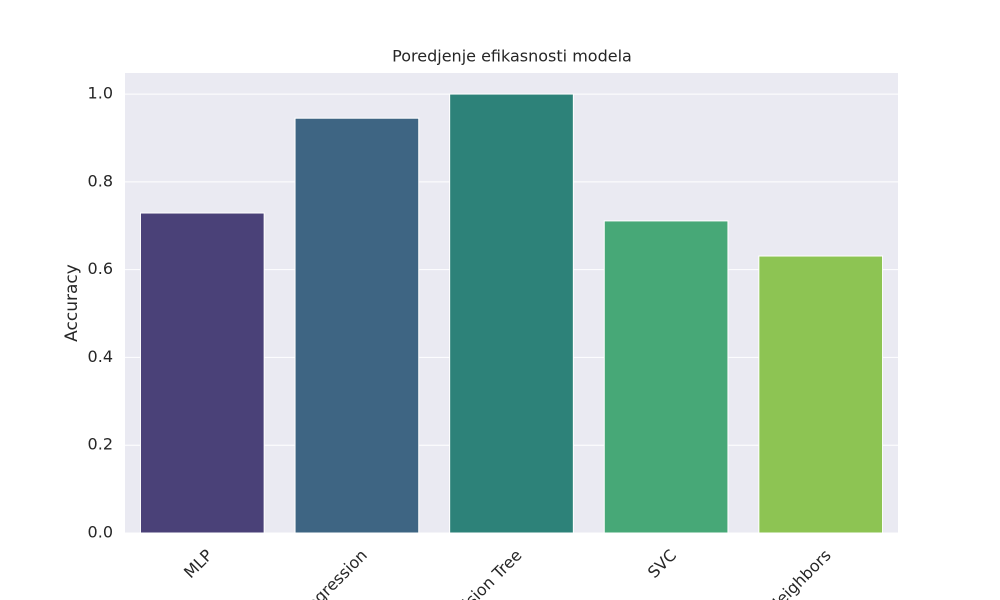 This screenshot has width=1000, height=600. I want to click on y-tick-label: 0.6, so click(100, 268).